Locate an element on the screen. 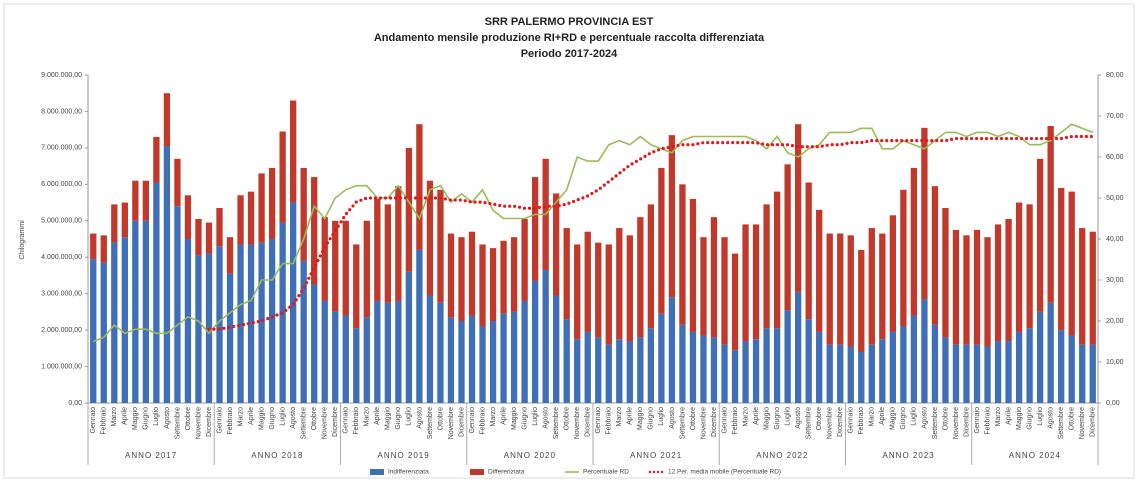 This screenshot has height=482, width=1138. y-axis-label: Chilogrammi is located at coordinates (22, 240).